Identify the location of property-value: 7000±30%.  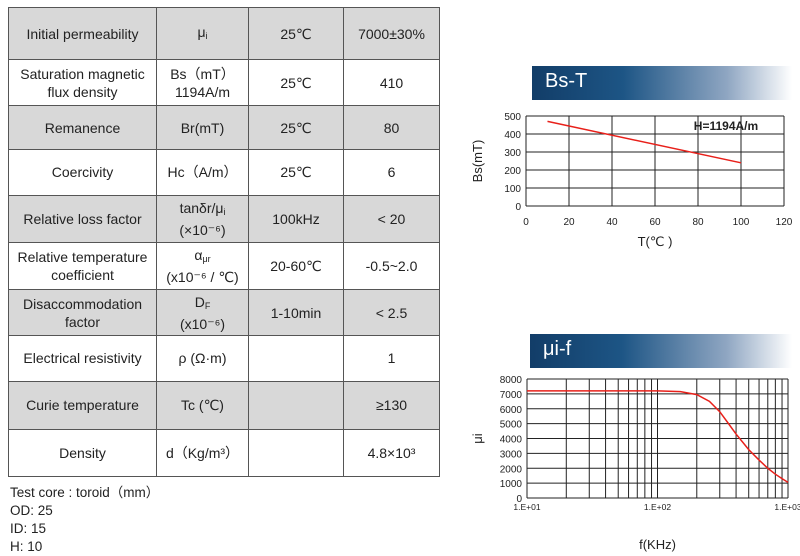
(391, 33).